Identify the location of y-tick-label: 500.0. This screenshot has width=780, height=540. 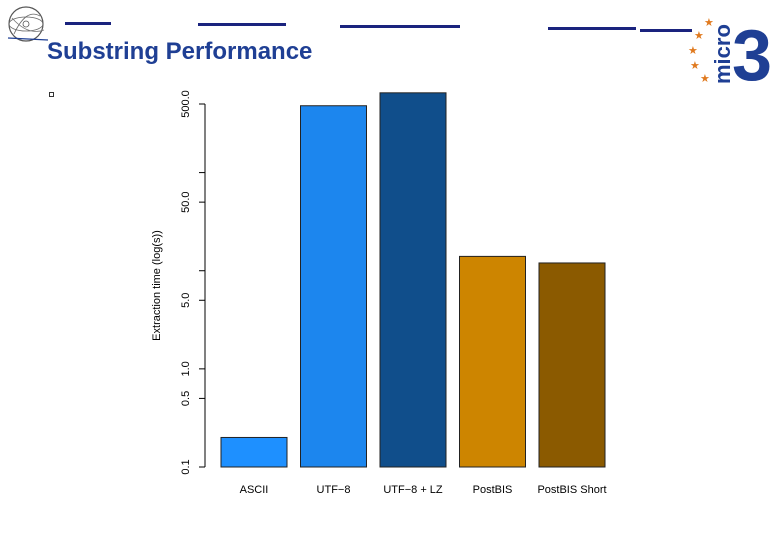
(186, 104).